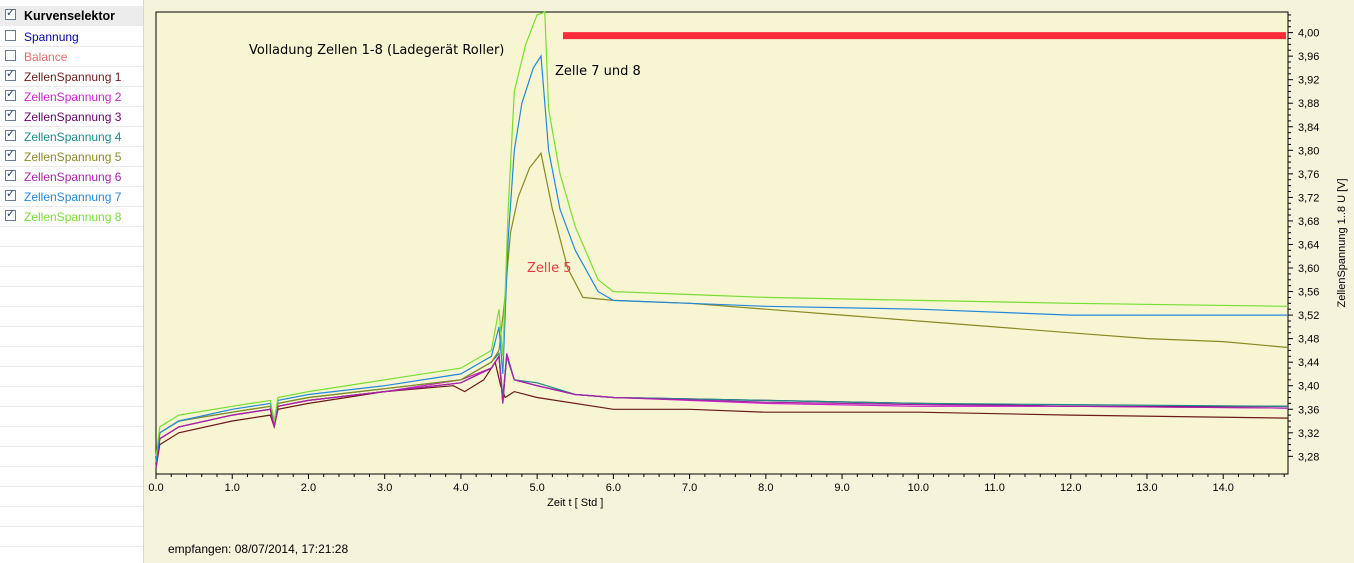  Describe the element at coordinates (1308, 434) in the screenshot. I see `y-tick-label: 3,32` at that location.